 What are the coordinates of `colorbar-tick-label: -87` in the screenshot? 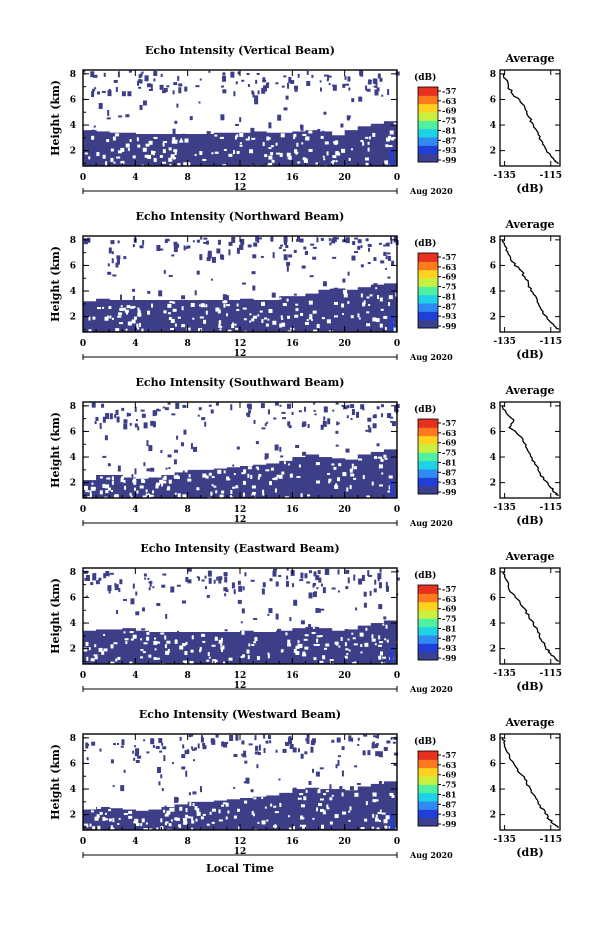 It's located at (449, 306).